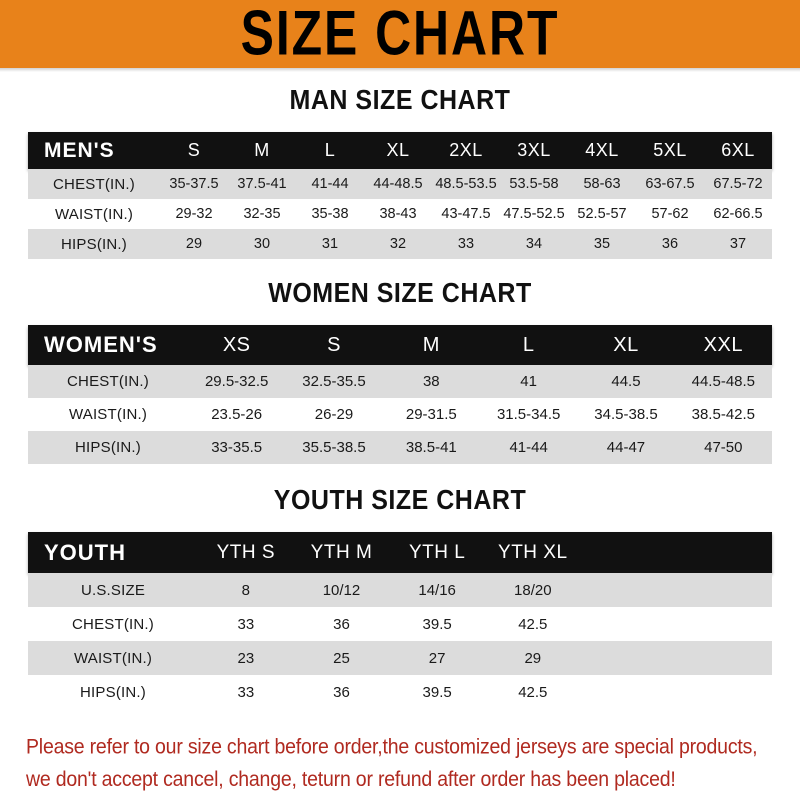  Describe the element at coordinates (723, 344) in the screenshot. I see `women-size-col-5: XXL` at that location.